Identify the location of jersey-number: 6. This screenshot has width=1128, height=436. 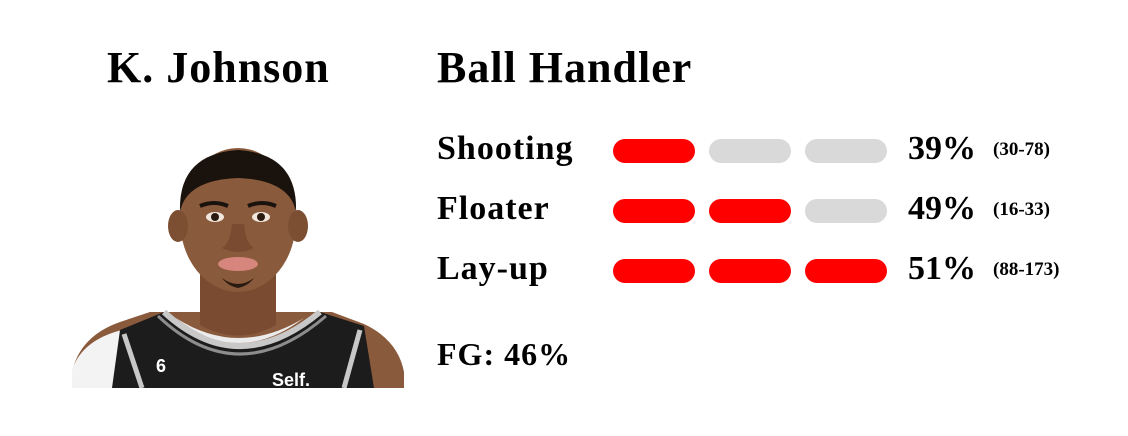
(161, 366).